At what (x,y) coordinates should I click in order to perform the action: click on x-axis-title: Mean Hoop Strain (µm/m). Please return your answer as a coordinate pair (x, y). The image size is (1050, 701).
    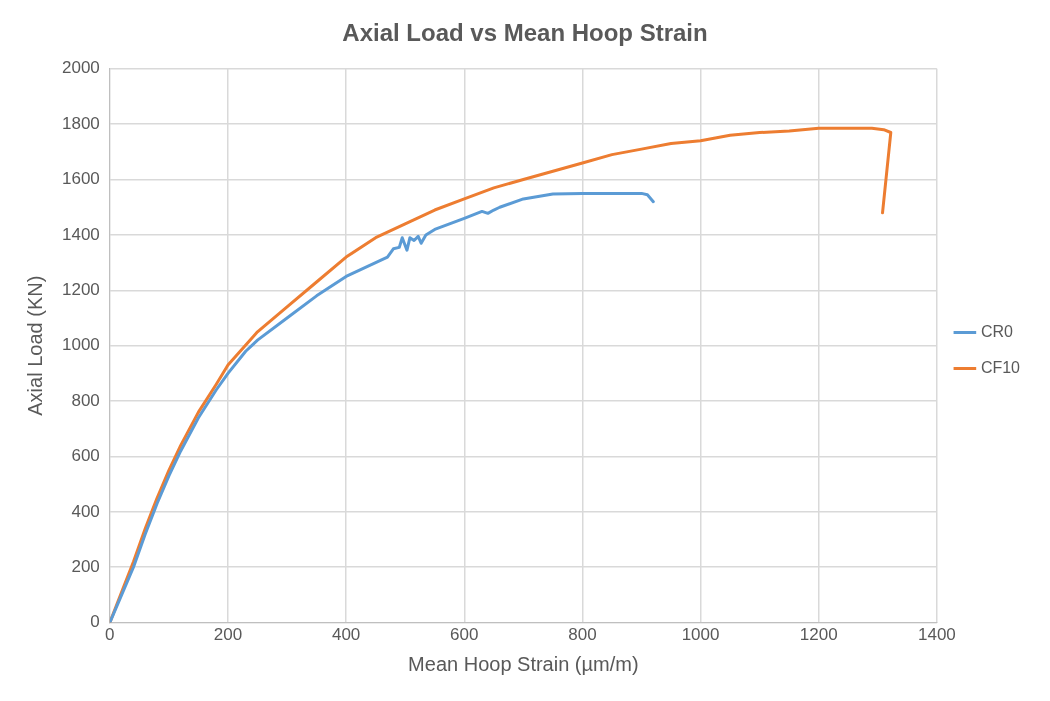
    Looking at the image, I should click on (523, 663).